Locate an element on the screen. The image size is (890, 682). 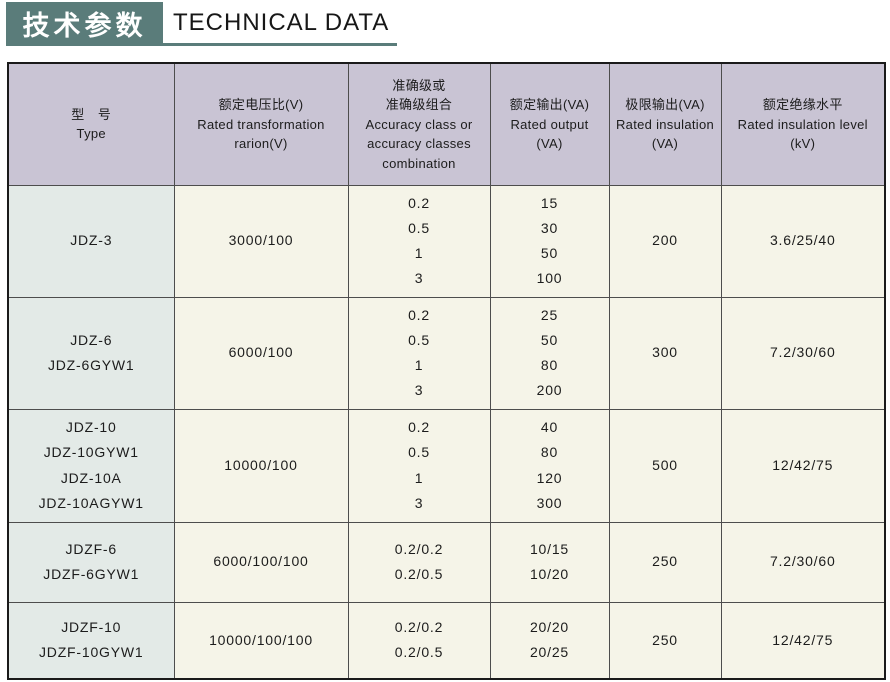
cell-ratio: 3000/100 is located at coordinates (261, 241).